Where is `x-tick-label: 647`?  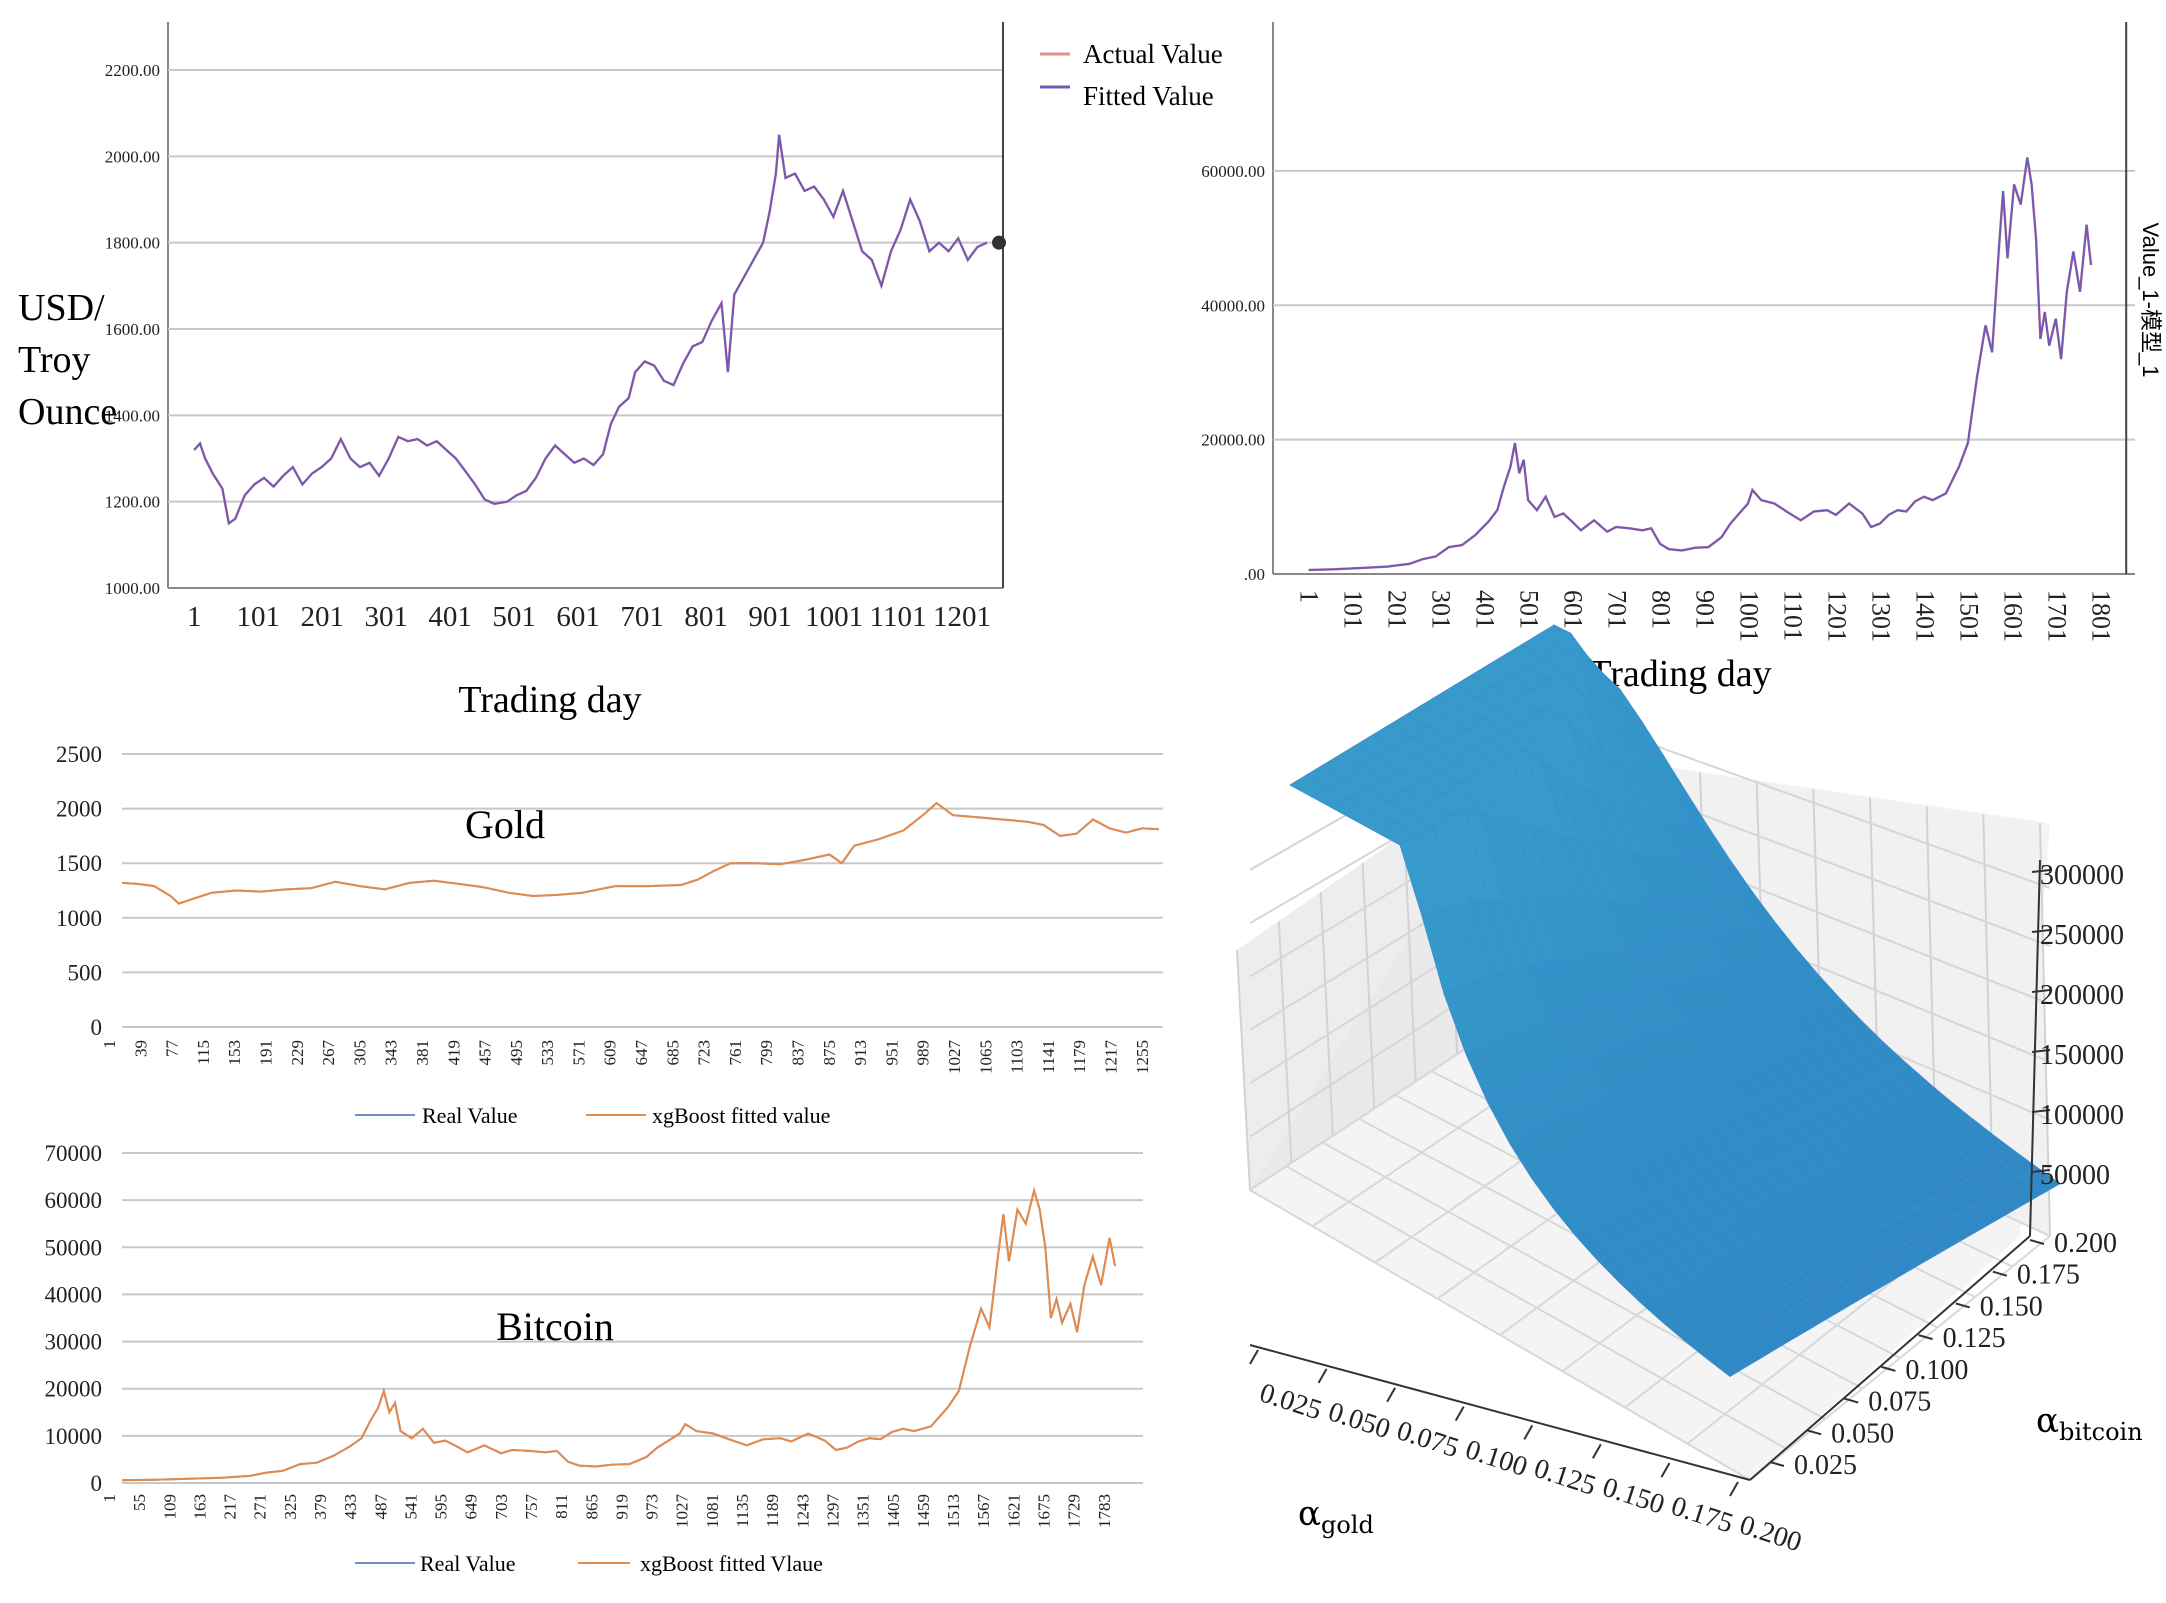
x-tick-label: 647 is located at coordinates (641, 1053).